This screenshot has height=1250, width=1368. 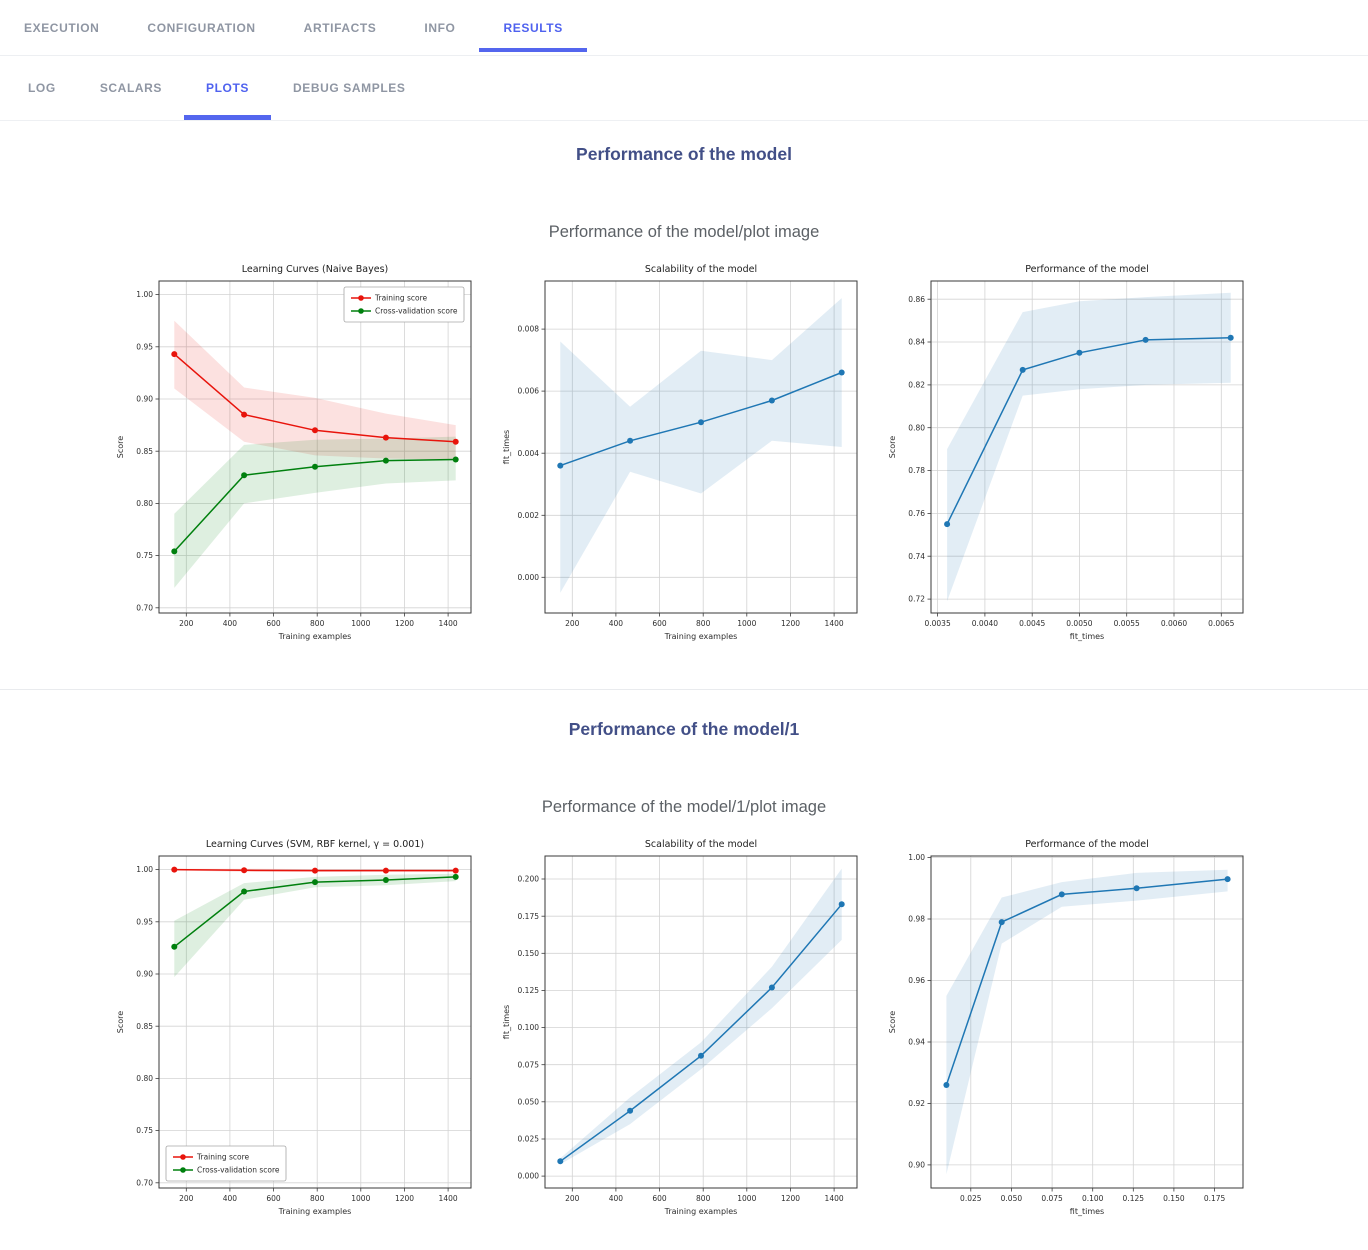 I want to click on svg-text: Cross-validation score, so click(x=238, y=1170).